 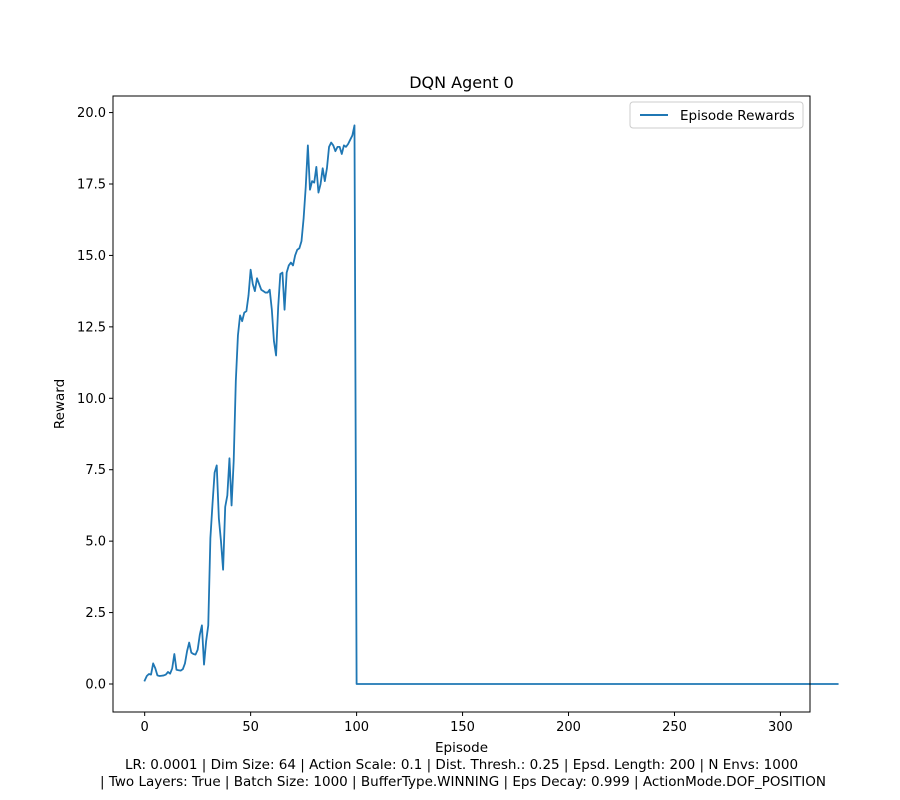 I want to click on y-axis-ticks: 0.0 2.5 5.0 7.5 10.0 12.5 15.0 17.5 20.0, so click(x=95, y=399).